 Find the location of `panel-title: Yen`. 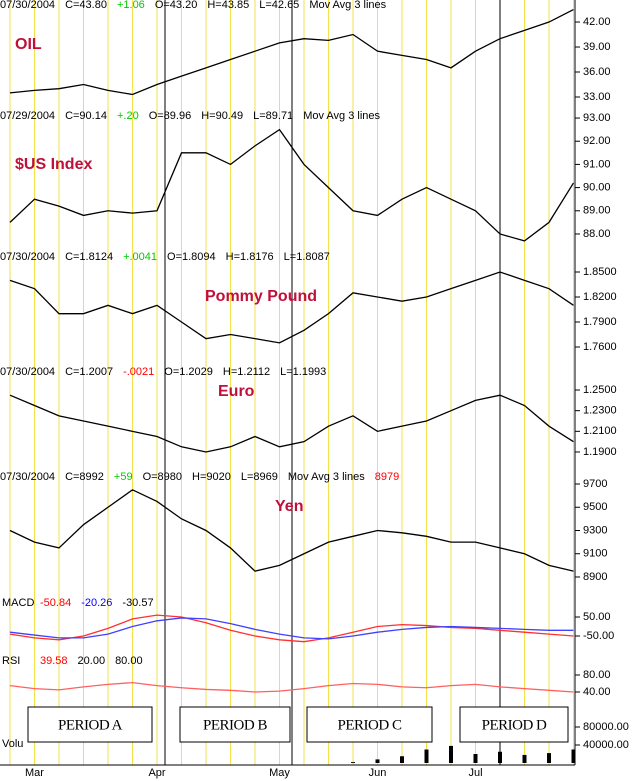

panel-title: Yen is located at coordinates (289, 506).